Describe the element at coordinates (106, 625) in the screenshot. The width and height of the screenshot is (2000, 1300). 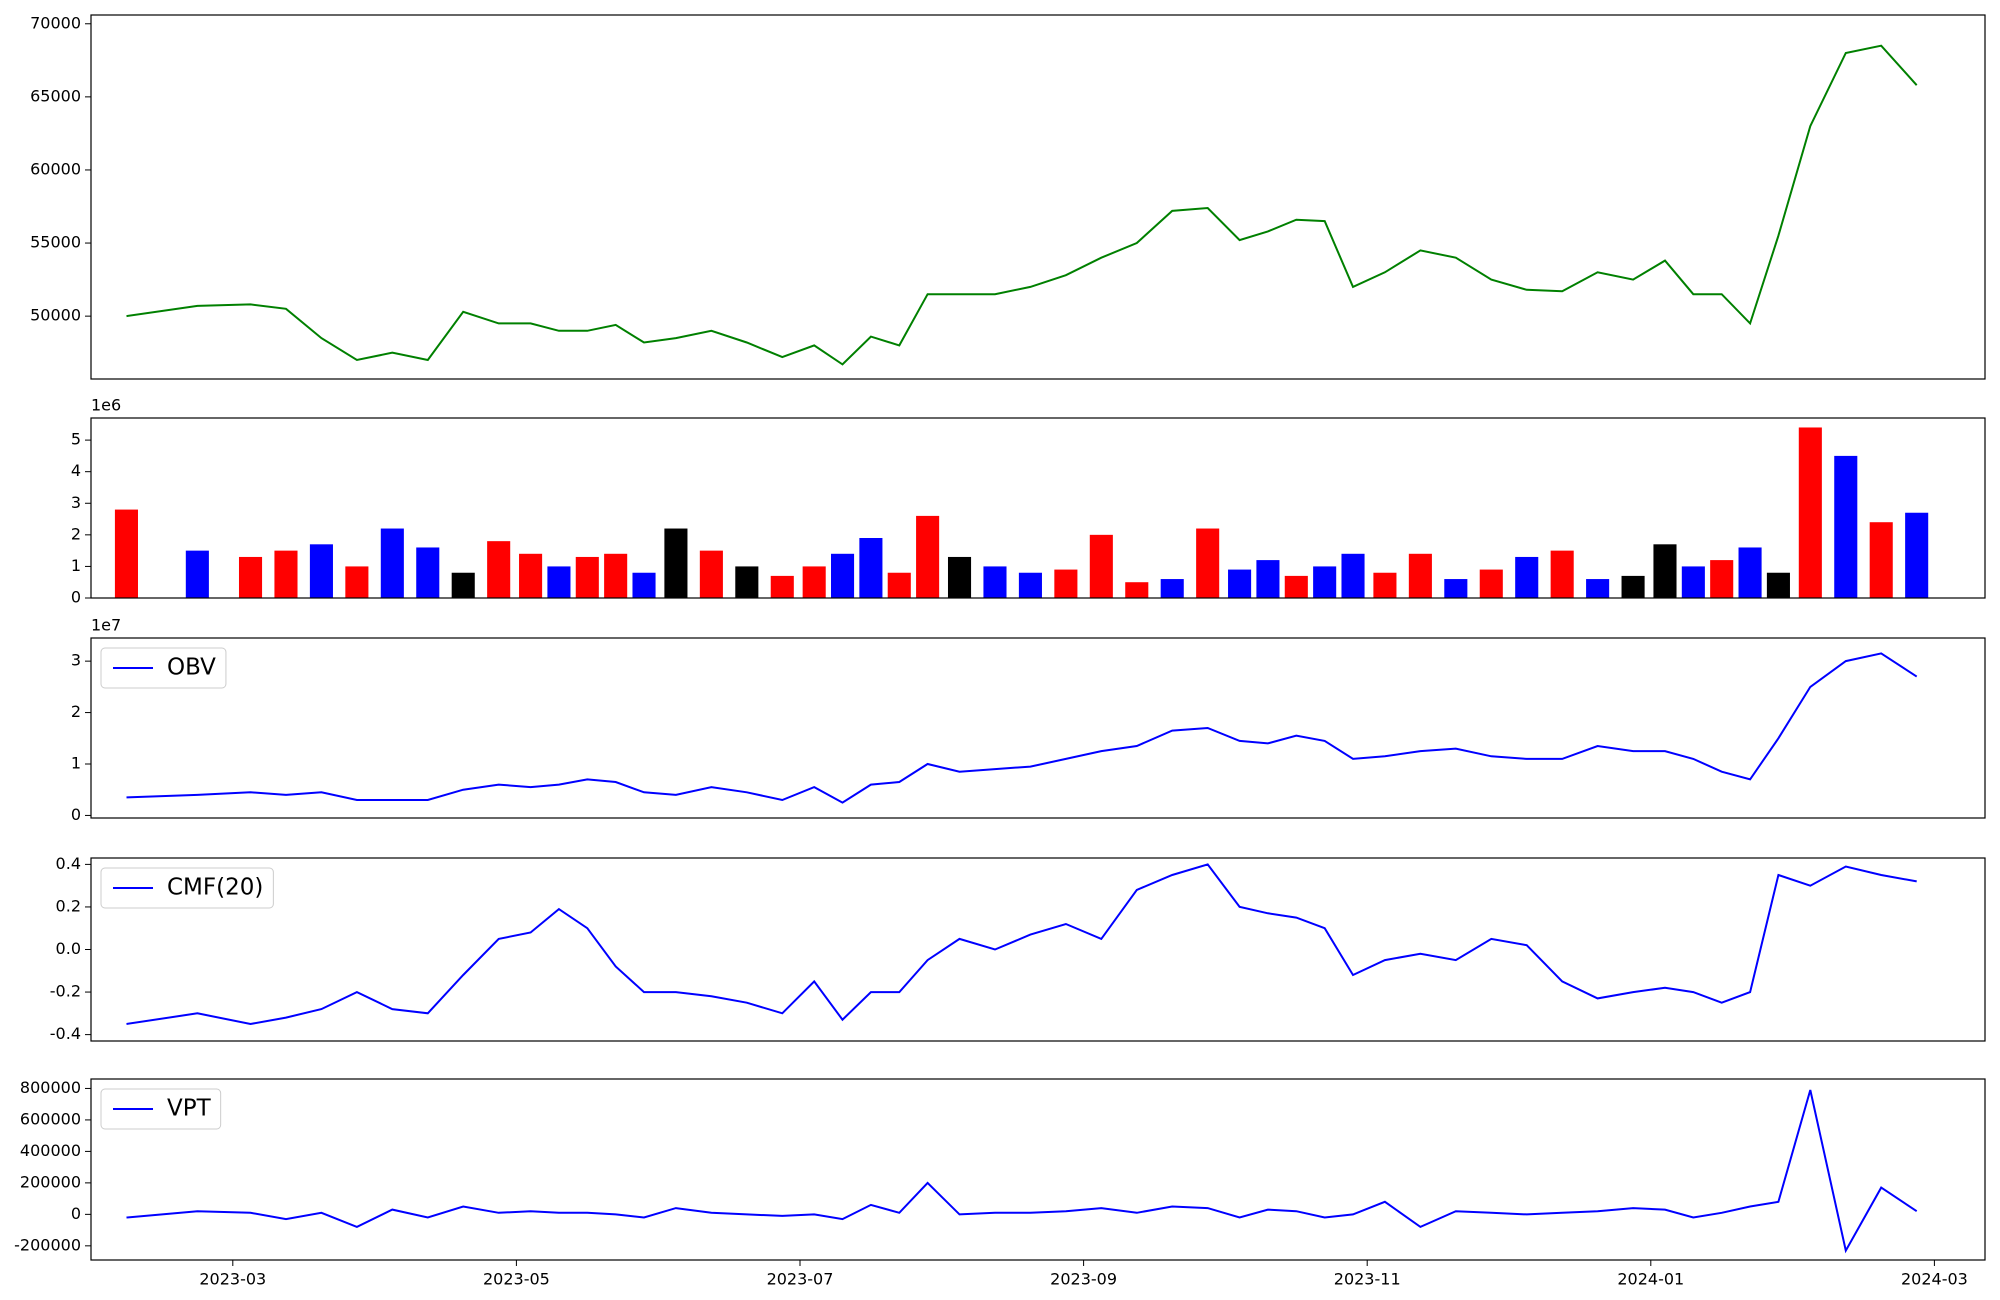
I see `offset-label: 1e7` at that location.